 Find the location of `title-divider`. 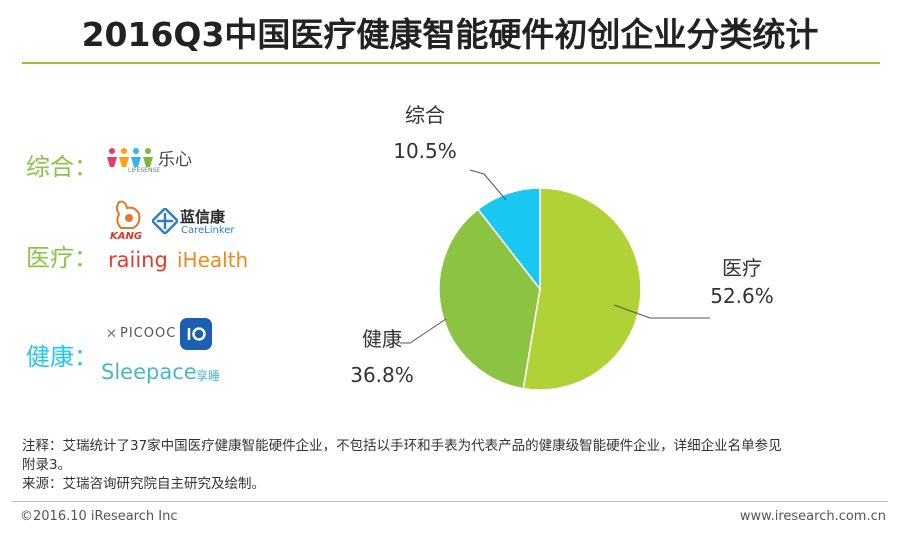

title-divider is located at coordinates (451, 63).